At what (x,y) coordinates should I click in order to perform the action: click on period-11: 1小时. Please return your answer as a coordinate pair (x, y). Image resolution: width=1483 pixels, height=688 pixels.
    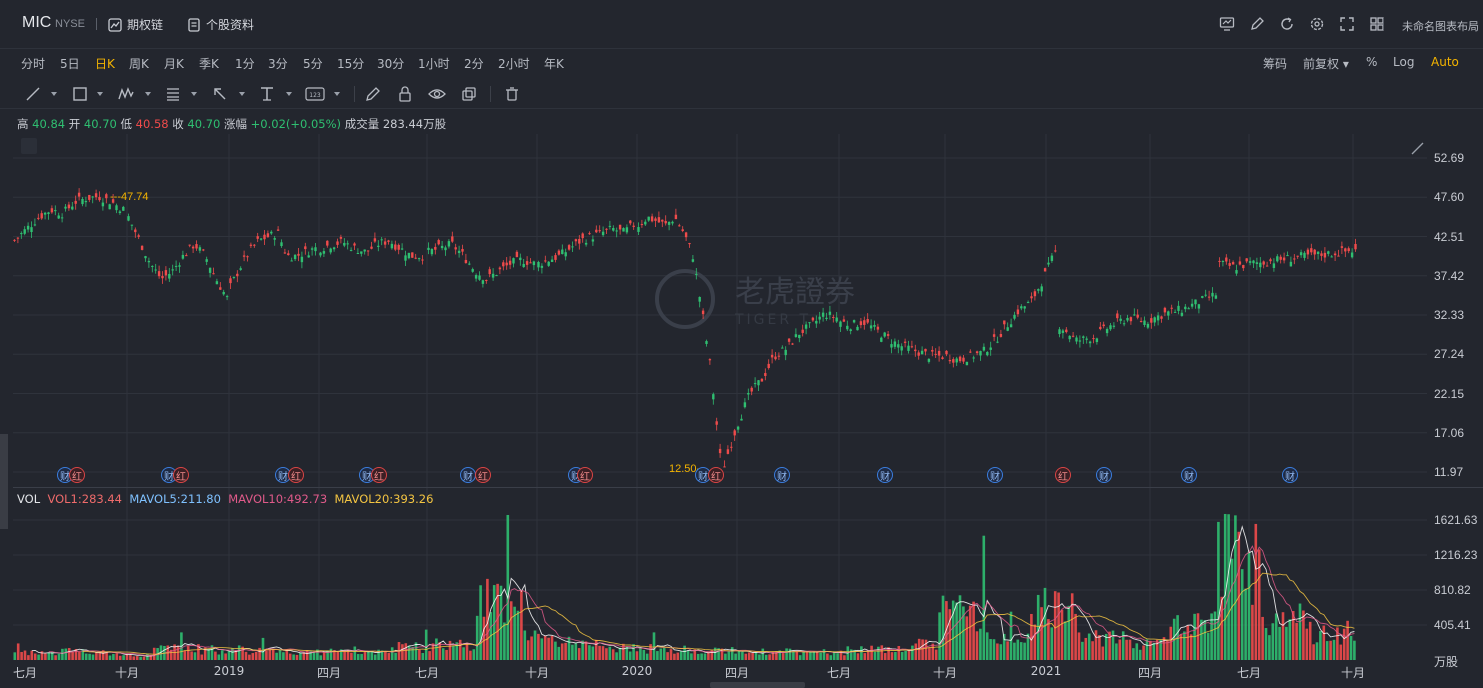
    Looking at the image, I should click on (434, 64).